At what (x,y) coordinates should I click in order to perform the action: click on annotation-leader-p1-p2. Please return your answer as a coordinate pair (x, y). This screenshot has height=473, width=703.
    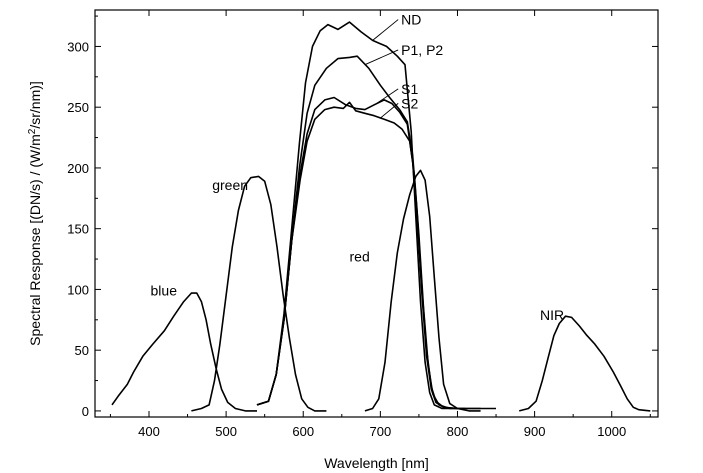
    Looking at the image, I should click on (381, 57).